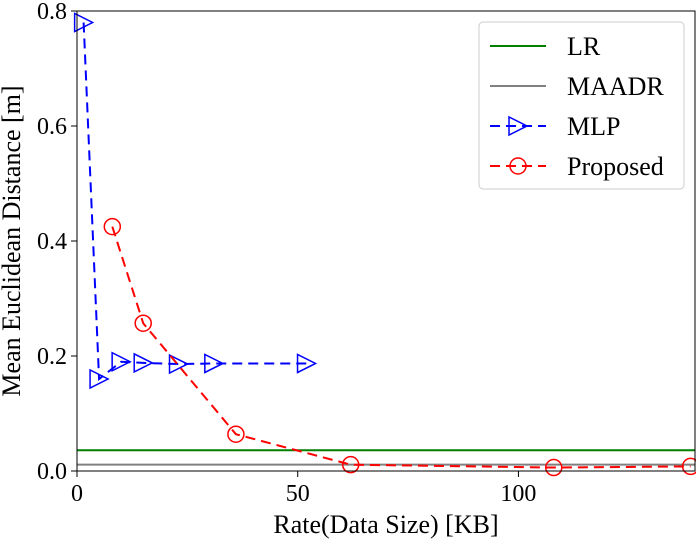 The image size is (696, 539). What do you see at coordinates (52, 242) in the screenshot?
I see `y-tick-label: 0.4` at bounding box center [52, 242].